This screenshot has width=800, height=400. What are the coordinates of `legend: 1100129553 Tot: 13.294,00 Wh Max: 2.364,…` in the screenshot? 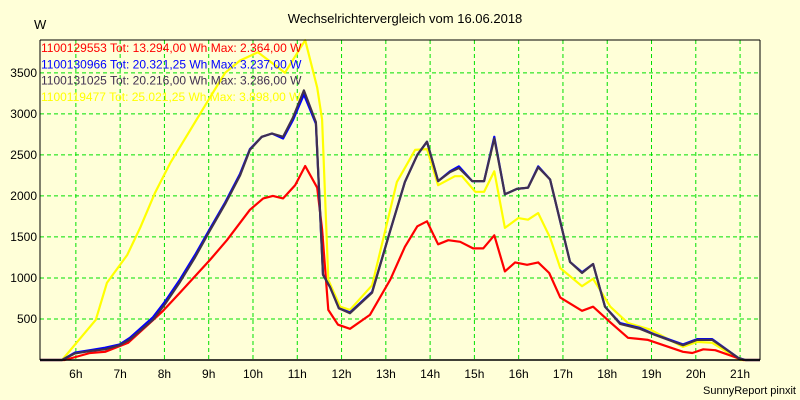 It's located at (171, 72).